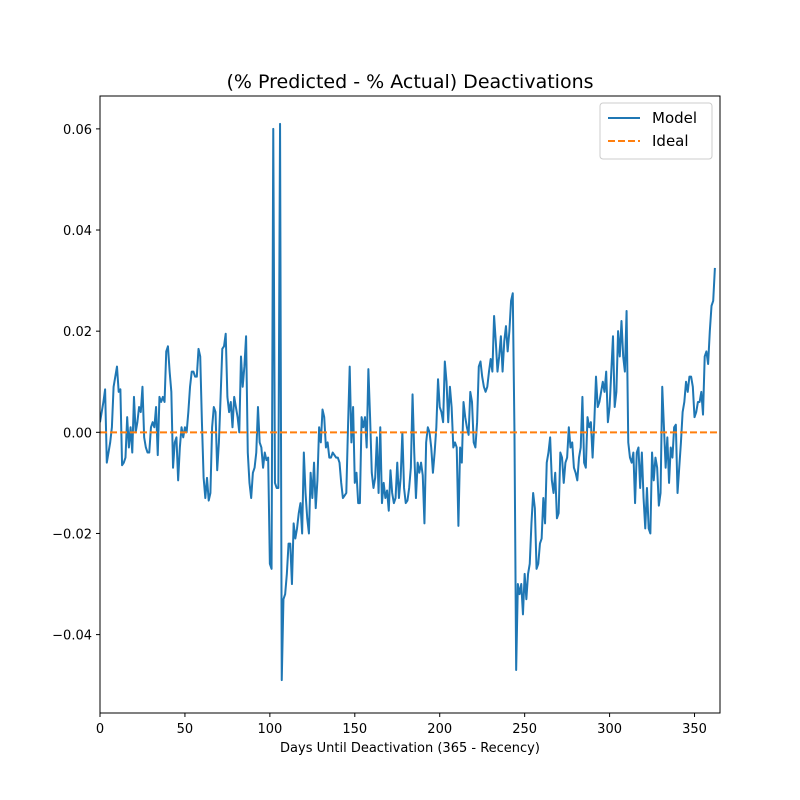 The height and width of the screenshot is (800, 800). Describe the element at coordinates (269, 729) in the screenshot. I see `x-tick-label: 100` at that location.